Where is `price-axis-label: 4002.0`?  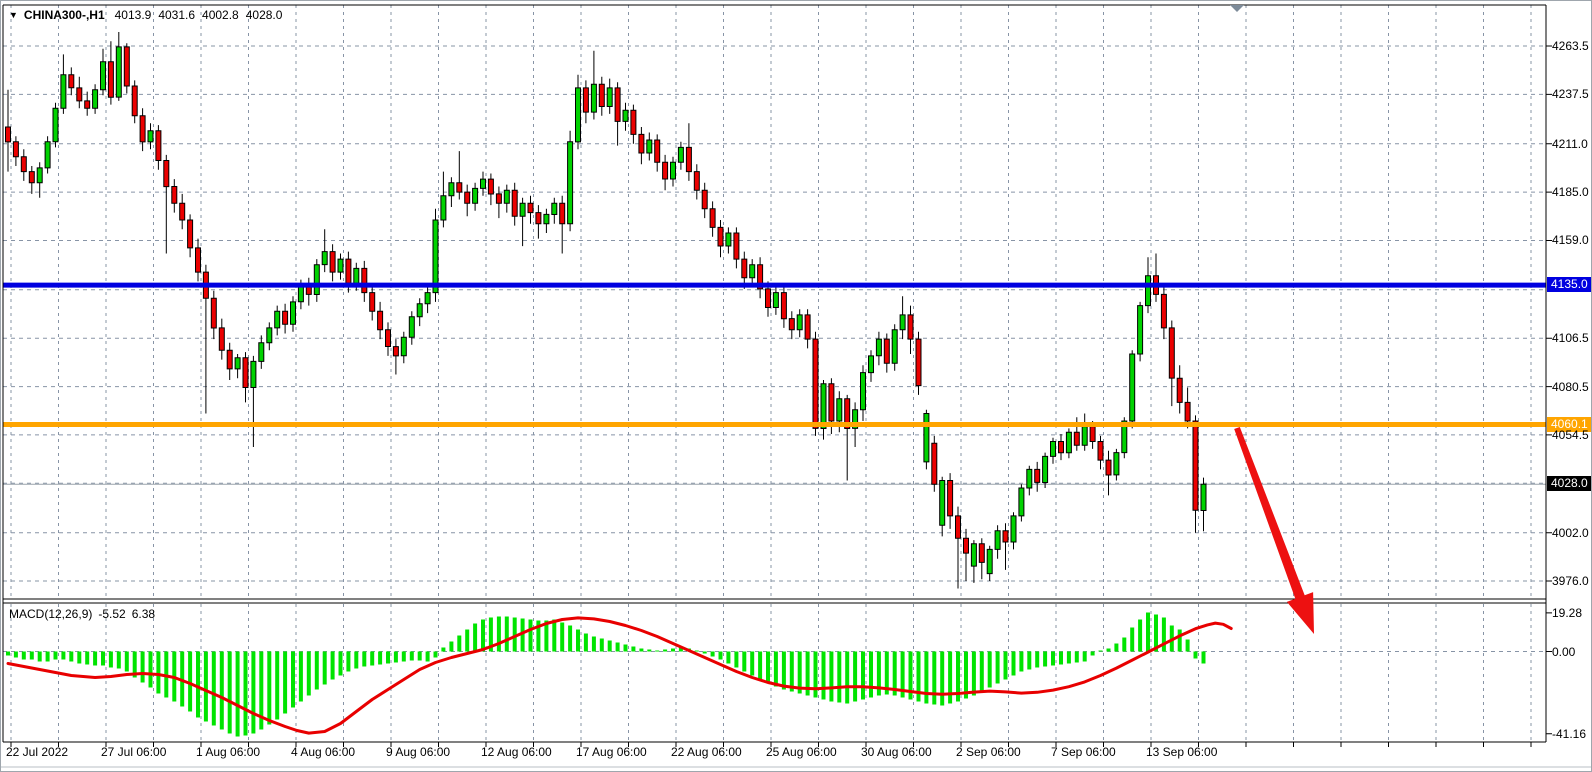 price-axis-label: 4002.0 is located at coordinates (1570, 533).